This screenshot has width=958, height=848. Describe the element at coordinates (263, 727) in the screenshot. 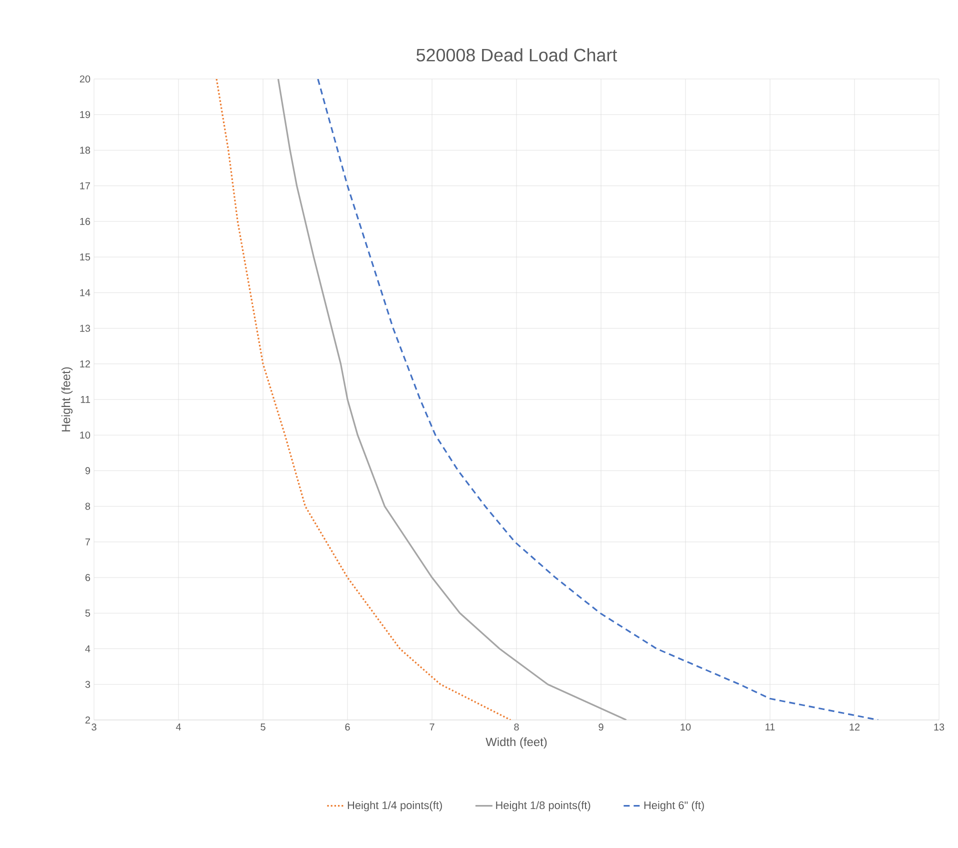

I see `x-tick-label: 5` at that location.